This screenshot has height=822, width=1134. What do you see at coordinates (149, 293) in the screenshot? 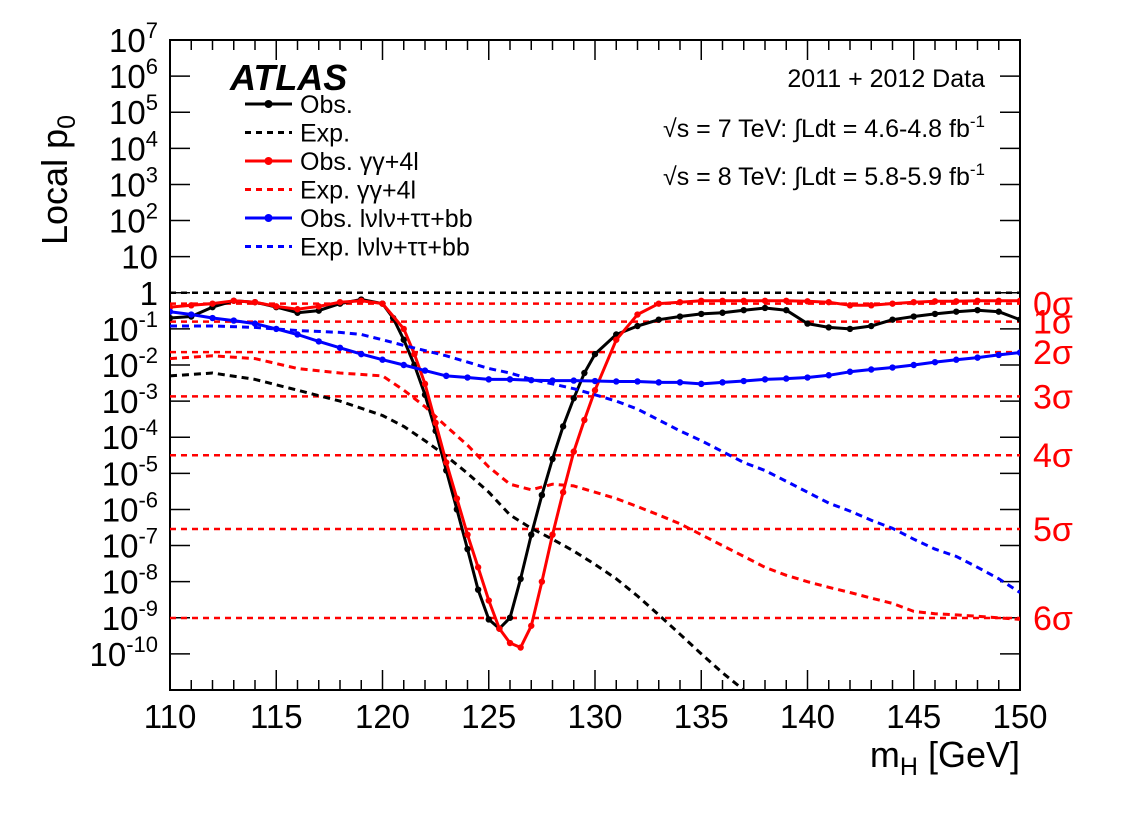
I see `y-tick-base: 1` at bounding box center [149, 293].